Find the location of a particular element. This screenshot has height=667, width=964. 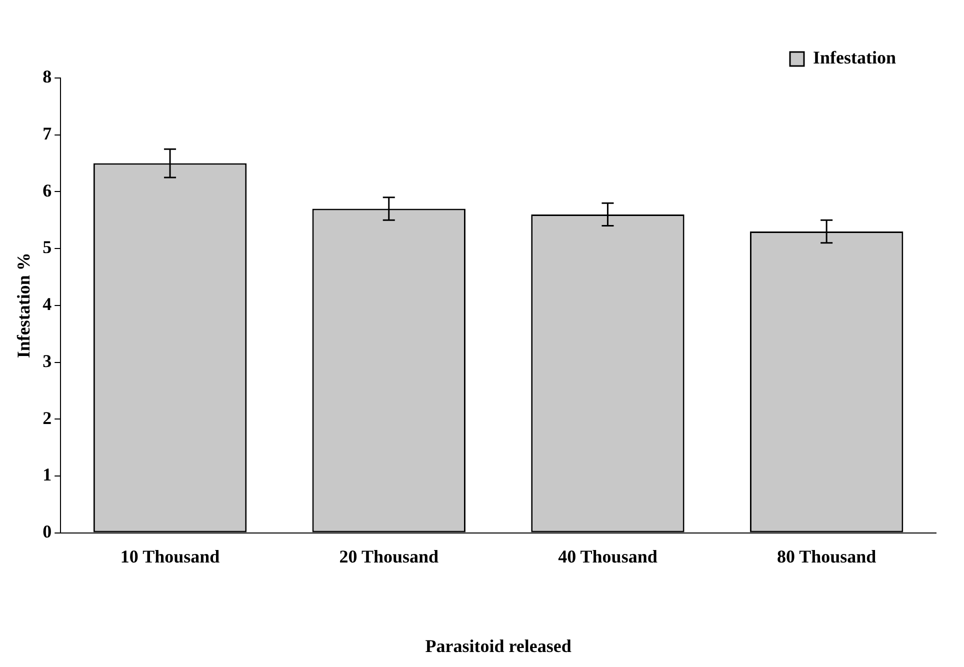

y-tick-label: 2 is located at coordinates (47, 418).